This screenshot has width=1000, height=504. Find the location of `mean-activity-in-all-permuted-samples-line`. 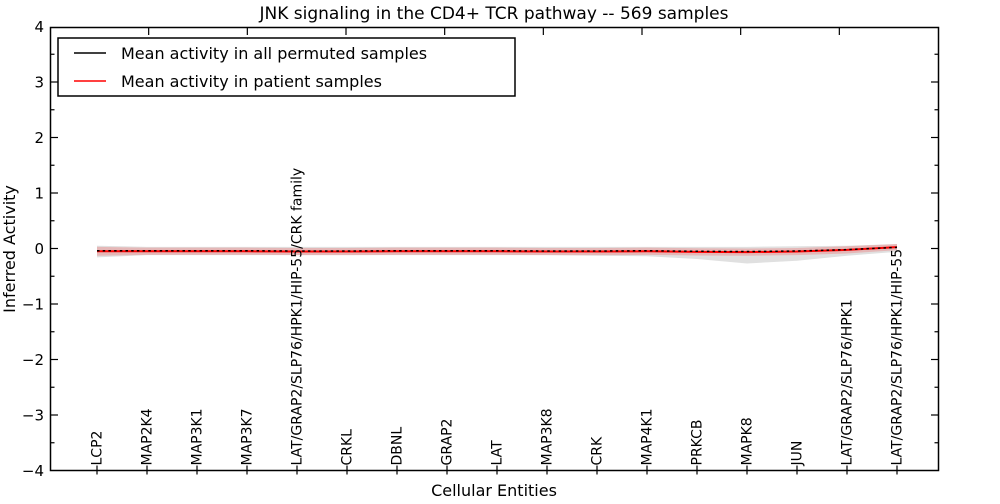

mean-activity-in-all-permuted-samples-line is located at coordinates (497, 249).